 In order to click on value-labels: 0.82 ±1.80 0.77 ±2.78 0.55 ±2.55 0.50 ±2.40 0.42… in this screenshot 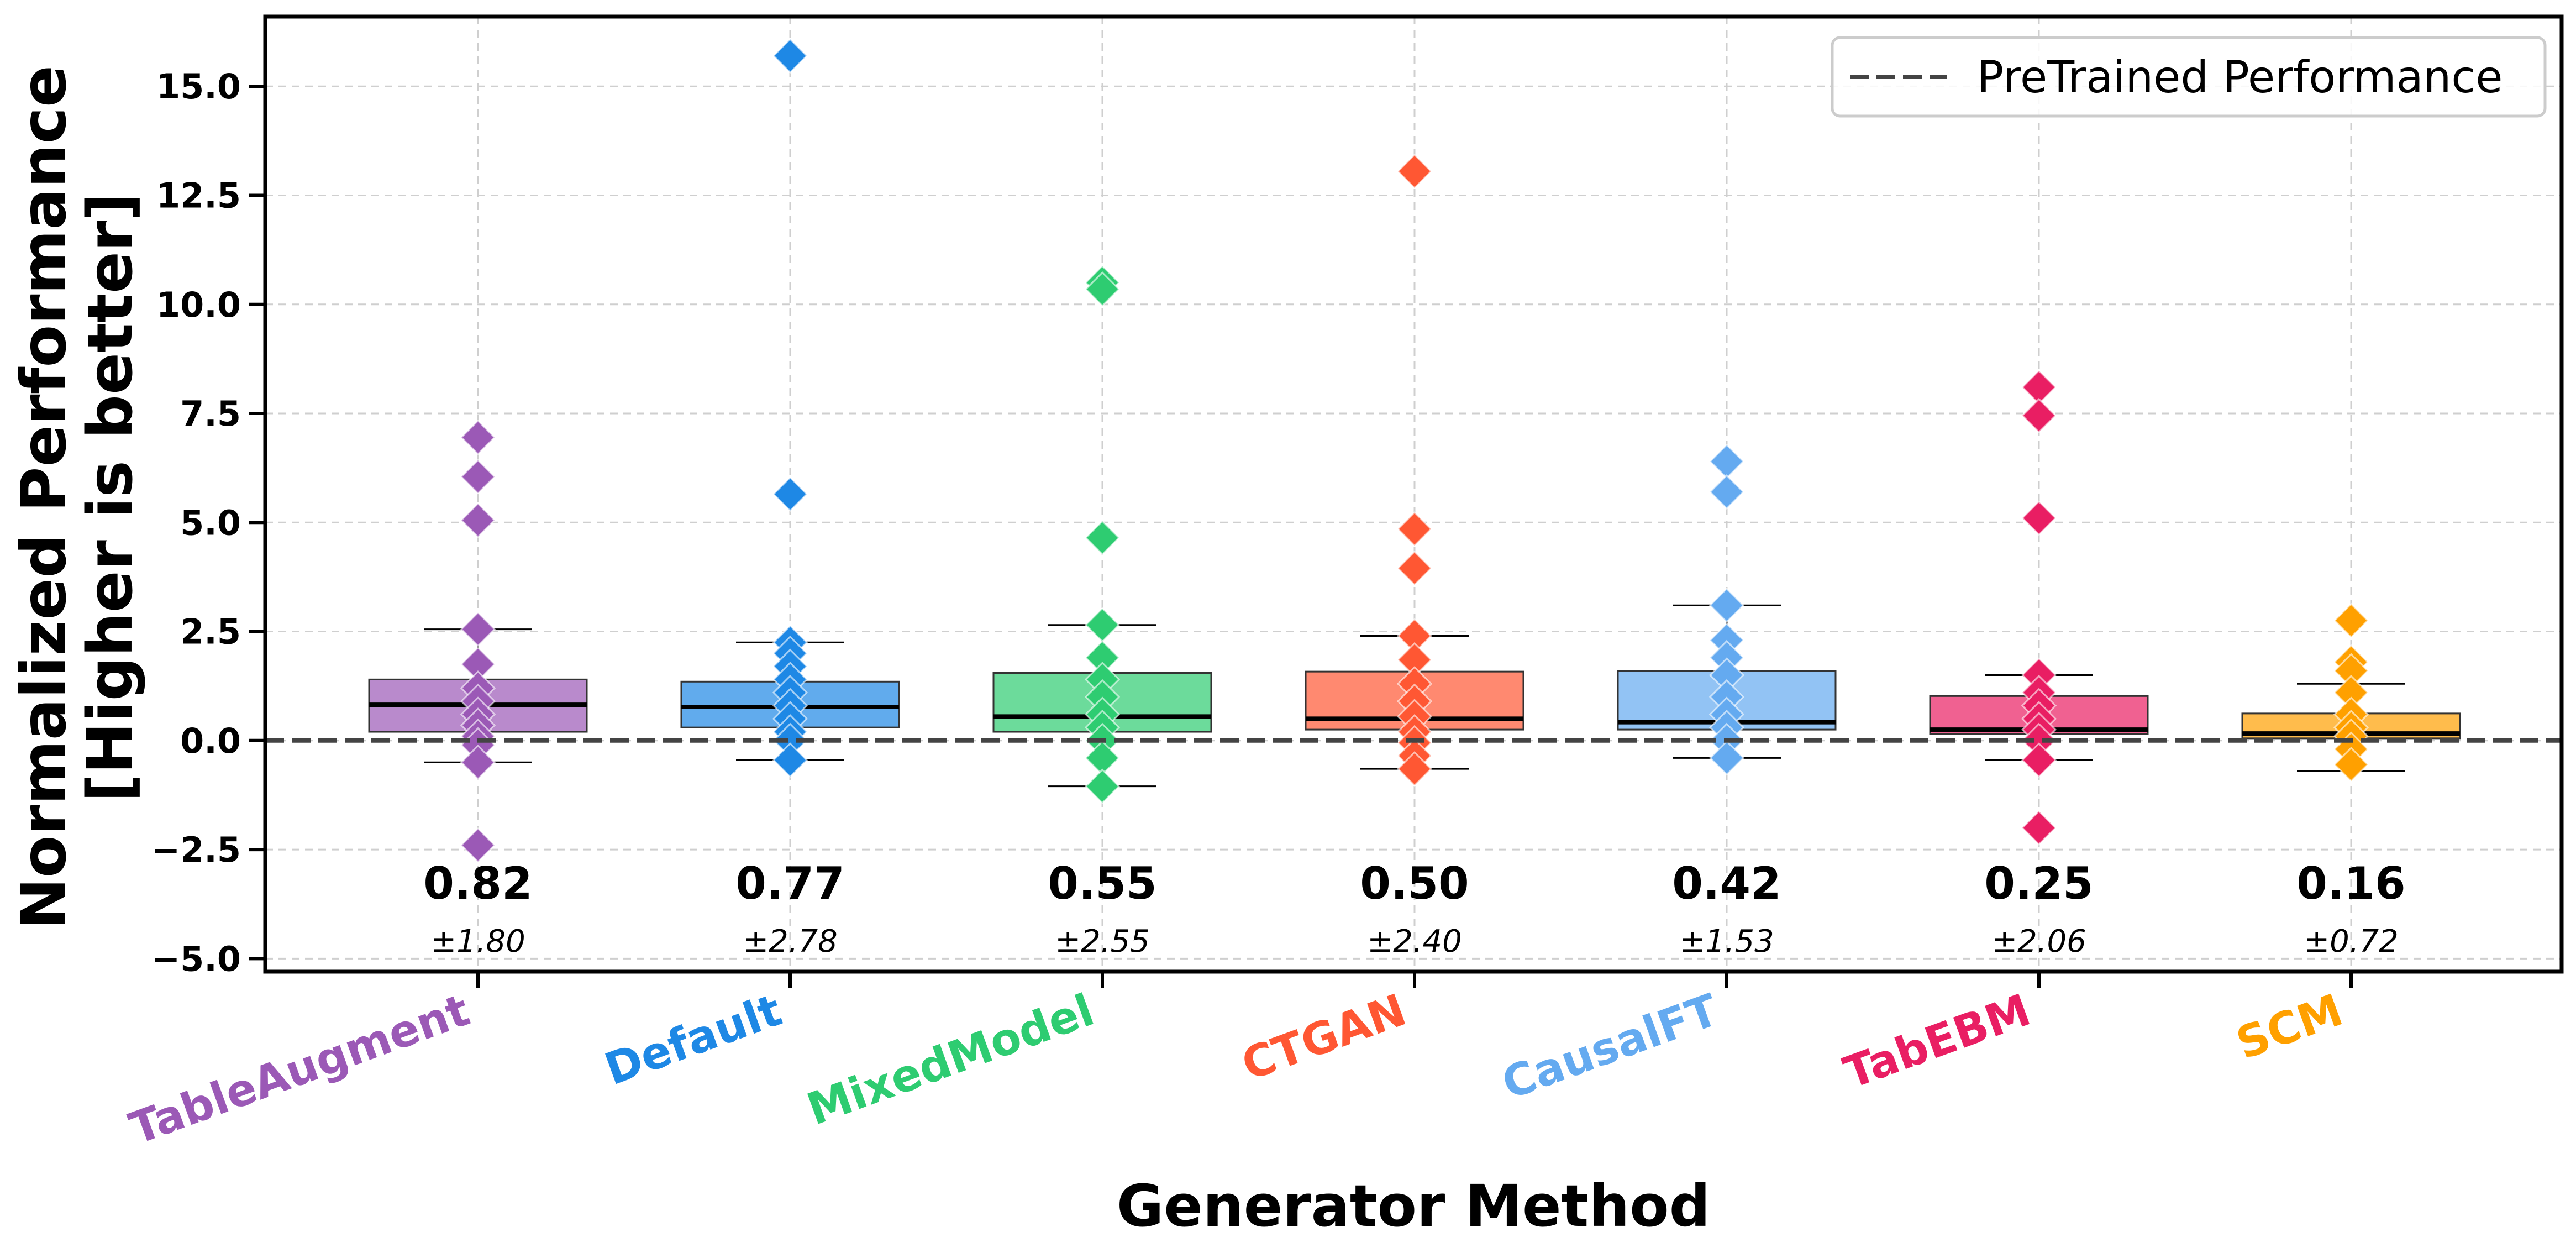, I will do `click(1414, 909)`.